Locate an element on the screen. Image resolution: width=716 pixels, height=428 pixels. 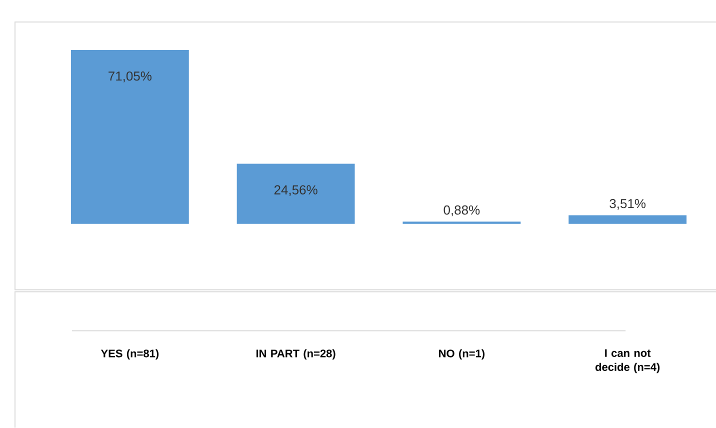
data-label: 71,05% is located at coordinates (130, 77).